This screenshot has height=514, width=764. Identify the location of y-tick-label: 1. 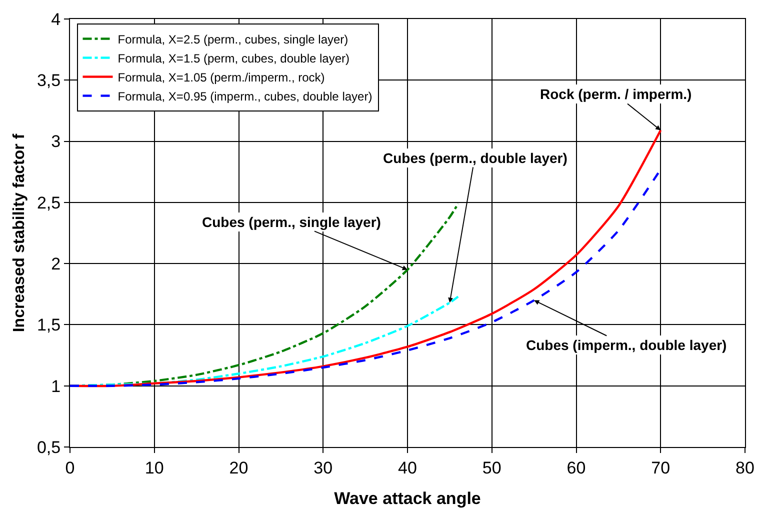
(56, 386).